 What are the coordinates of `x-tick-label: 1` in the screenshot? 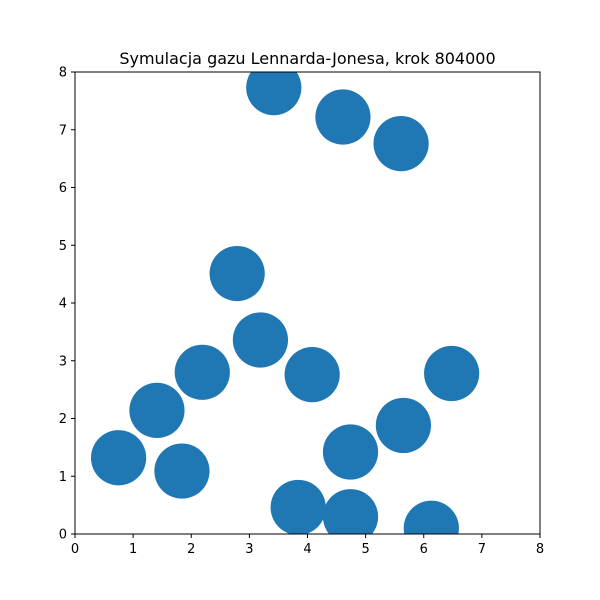 It's located at (133, 549).